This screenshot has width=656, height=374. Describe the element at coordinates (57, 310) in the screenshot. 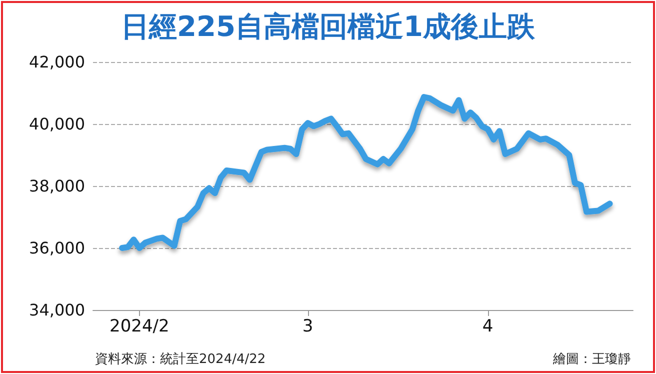

I see `y-tick-label: 34,000` at that location.